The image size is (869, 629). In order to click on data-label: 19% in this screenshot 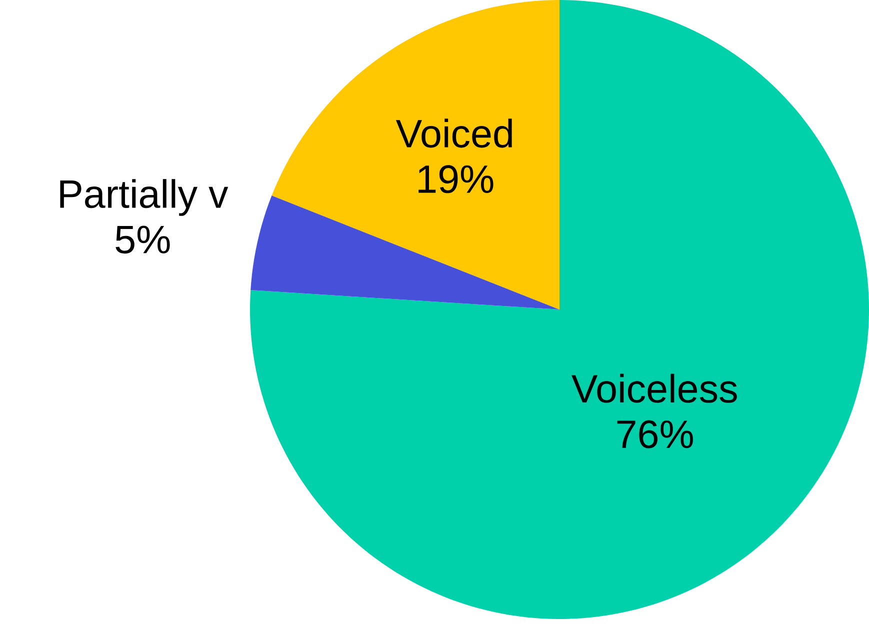, I will do `click(456, 179)`.